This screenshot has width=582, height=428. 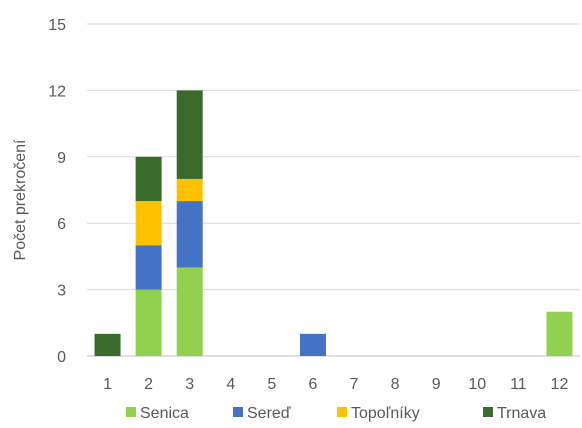 What do you see at coordinates (61, 291) in the screenshot?
I see `y-tick-label: 3` at bounding box center [61, 291].